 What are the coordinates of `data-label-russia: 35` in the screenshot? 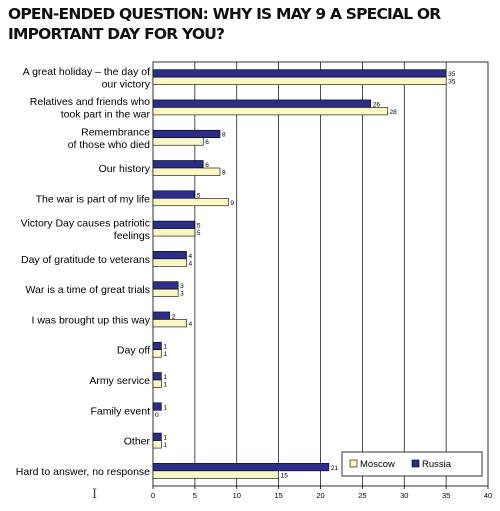 It's located at (452, 74).